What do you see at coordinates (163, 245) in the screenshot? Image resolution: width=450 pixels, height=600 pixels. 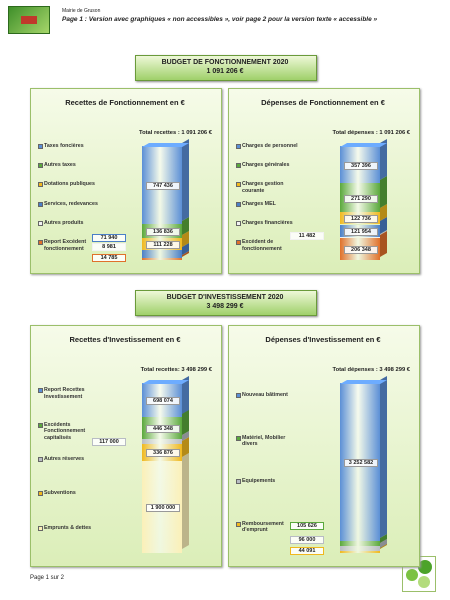 I see `value-label: 111 228` at bounding box center [163, 245].